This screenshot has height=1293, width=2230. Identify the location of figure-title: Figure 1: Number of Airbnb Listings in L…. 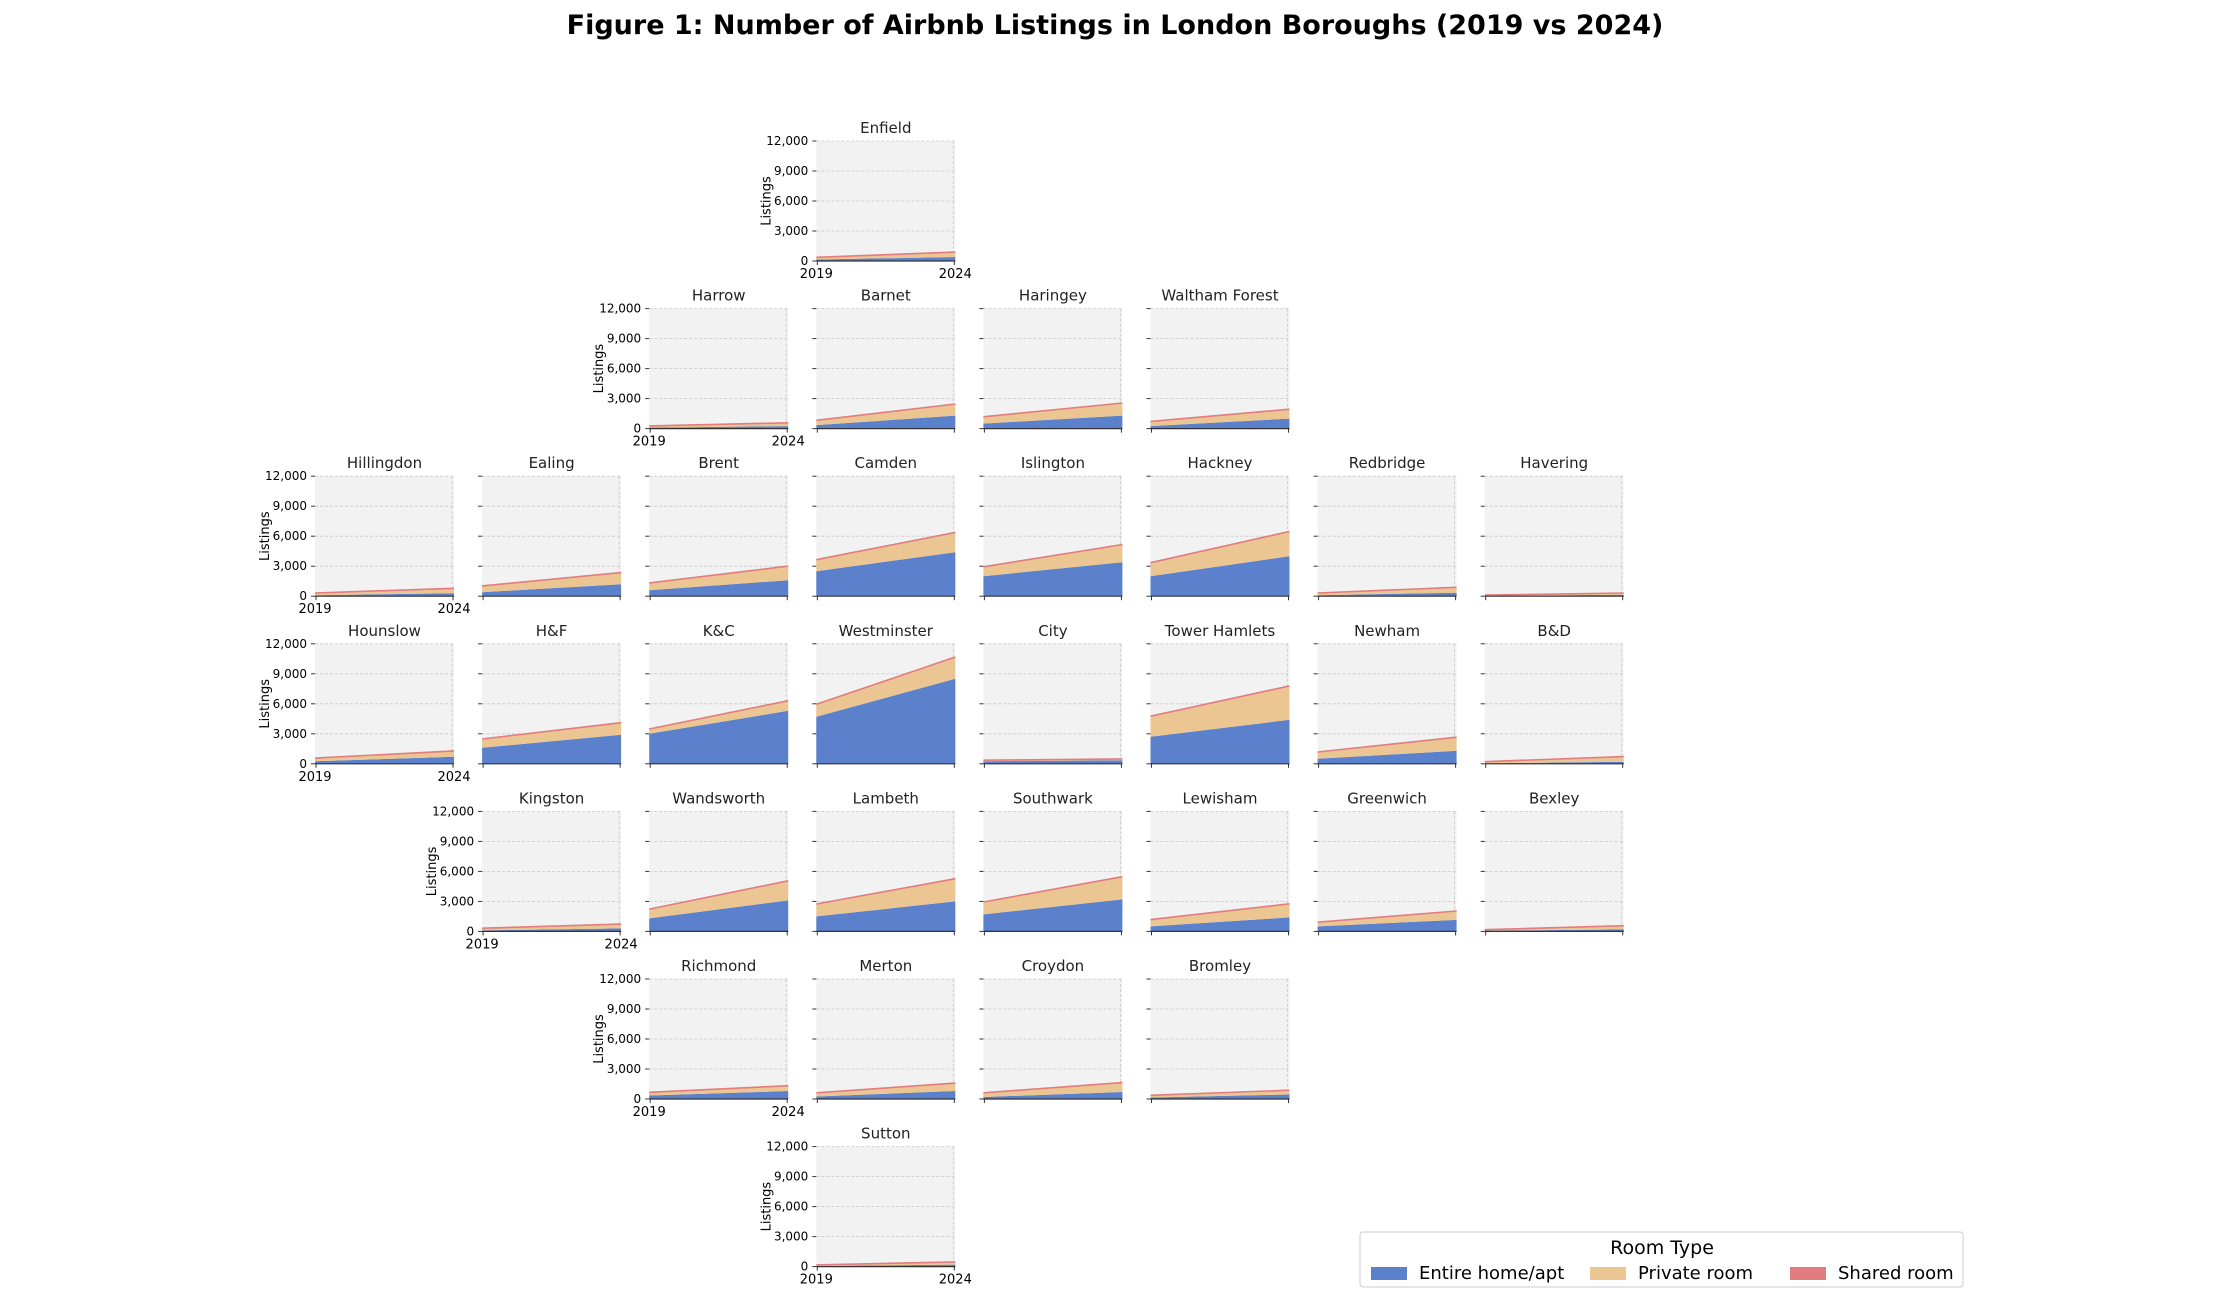
(1115, 25).